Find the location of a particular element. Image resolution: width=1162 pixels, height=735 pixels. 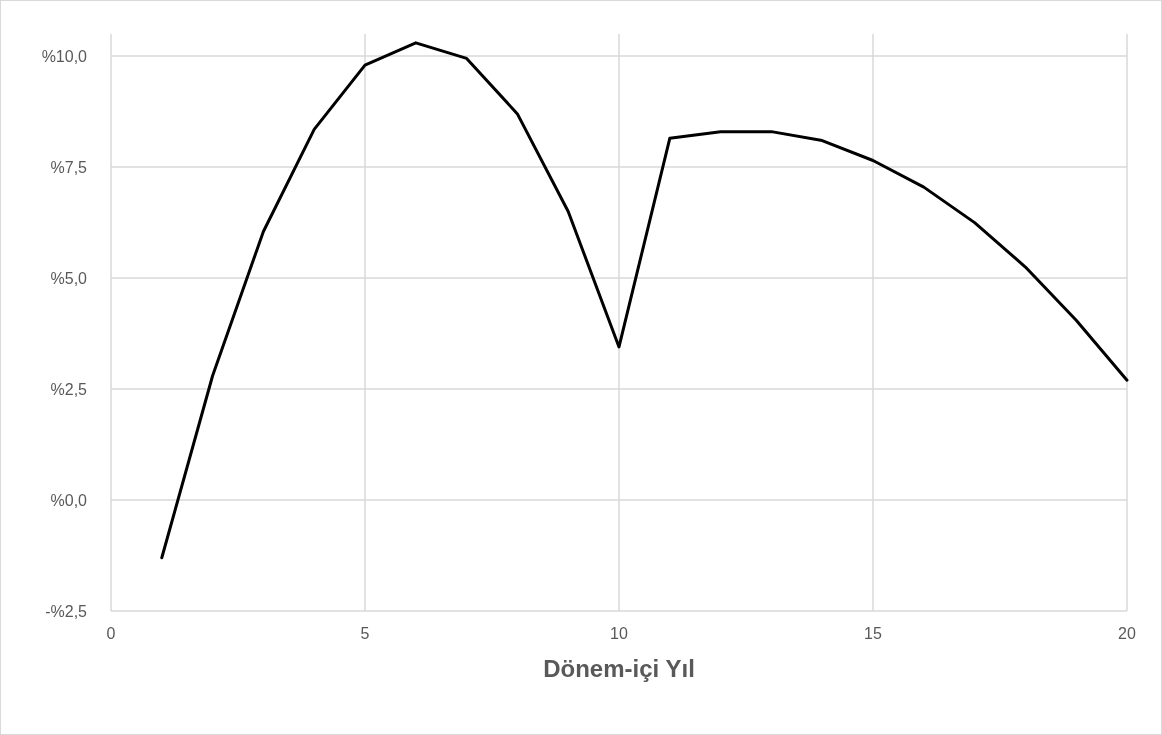

x-tick-label: 10 is located at coordinates (619, 633).